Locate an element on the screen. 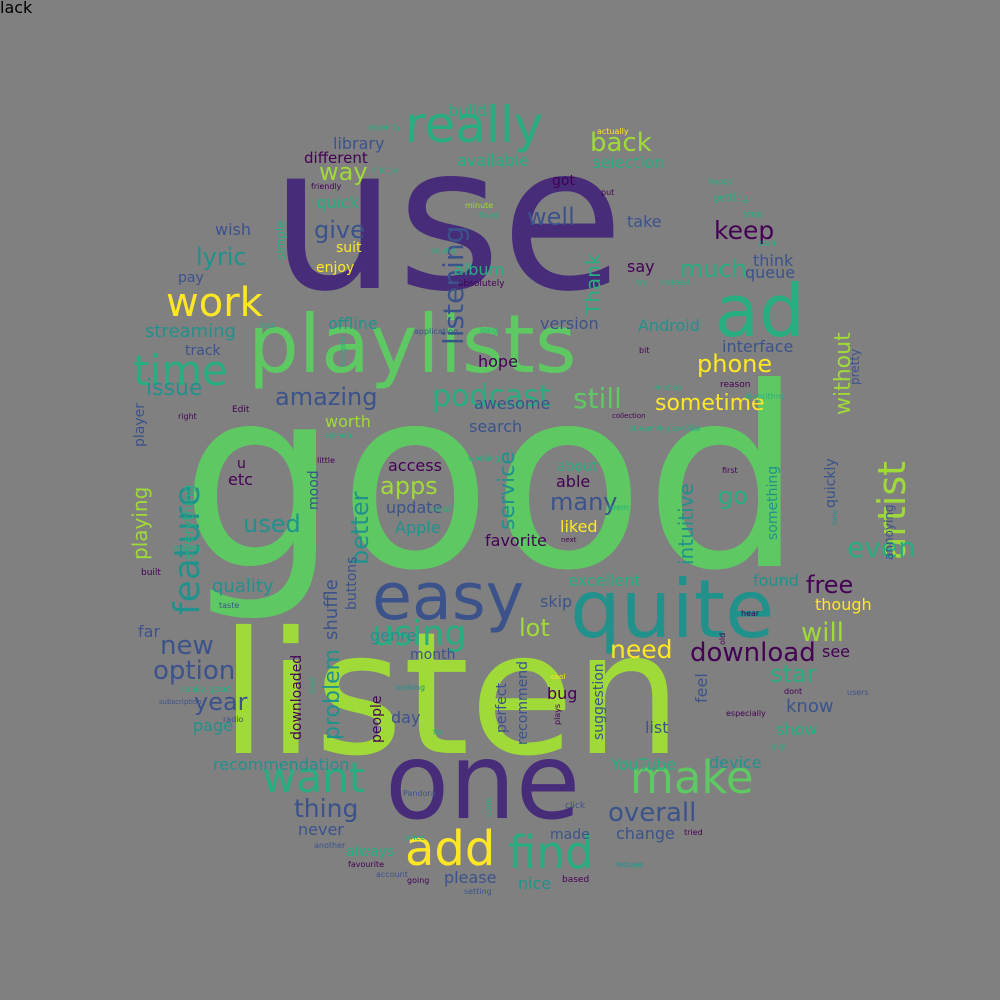  word-edit: Edit is located at coordinates (241, 410).